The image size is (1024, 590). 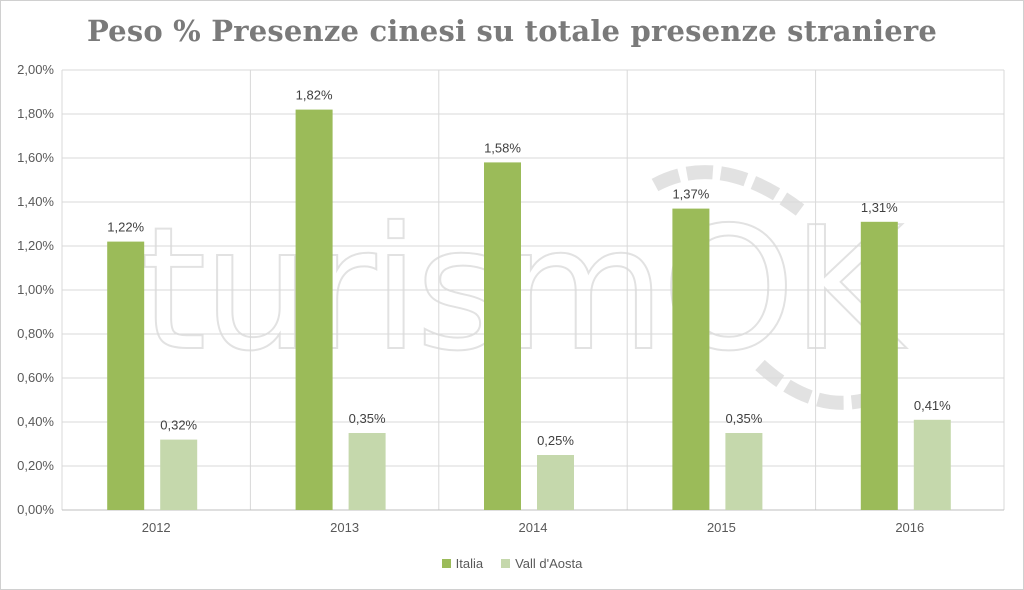 What do you see at coordinates (728, 190) in the screenshot?
I see `watermark-arrow-top` at bounding box center [728, 190].